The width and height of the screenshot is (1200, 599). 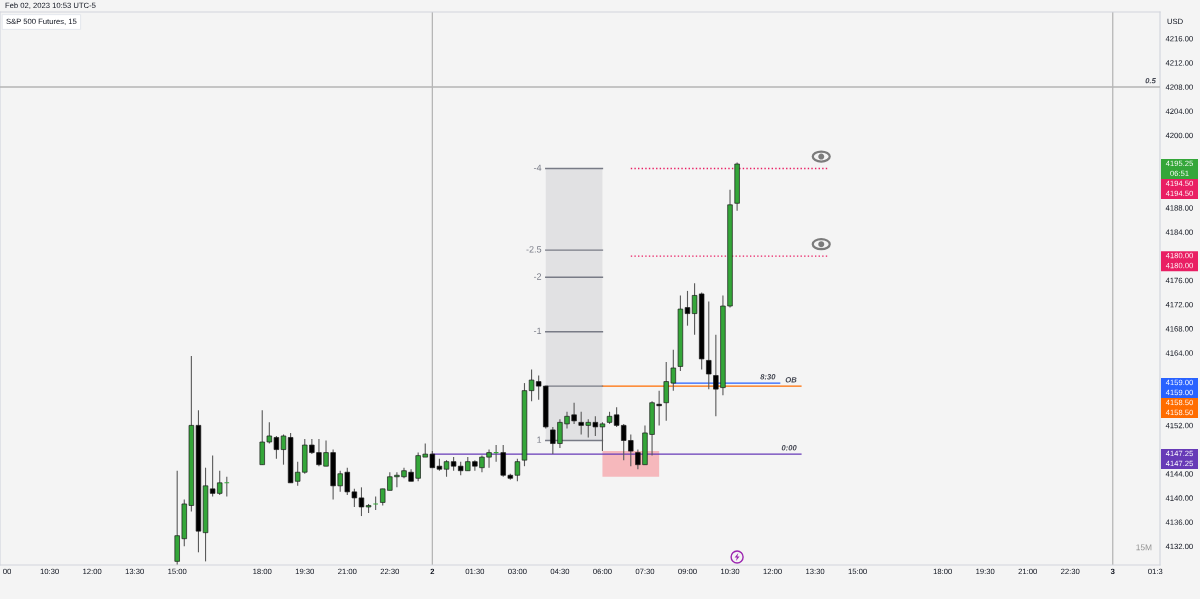 I want to click on series-label: -2, so click(x=537, y=276).